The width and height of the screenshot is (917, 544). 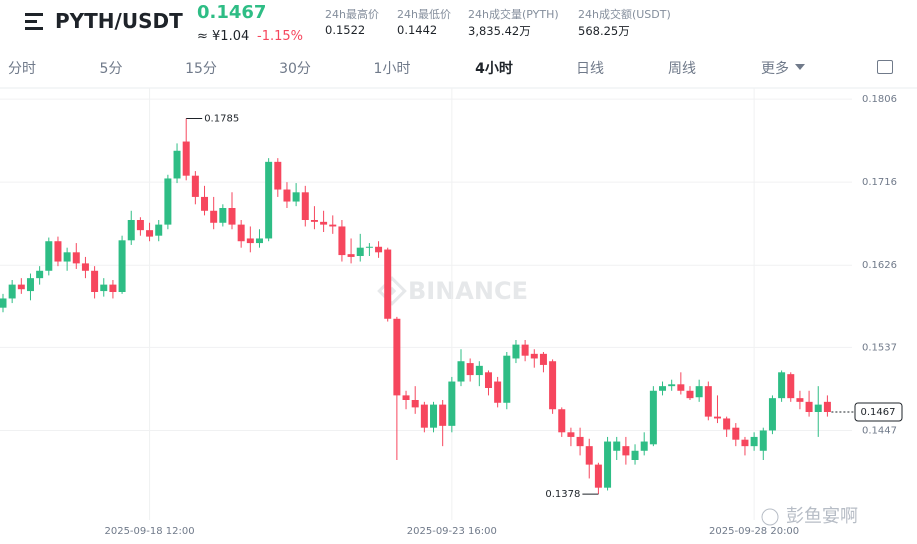 What do you see at coordinates (494, 69) in the screenshot?
I see `tab: 4小时` at bounding box center [494, 69].